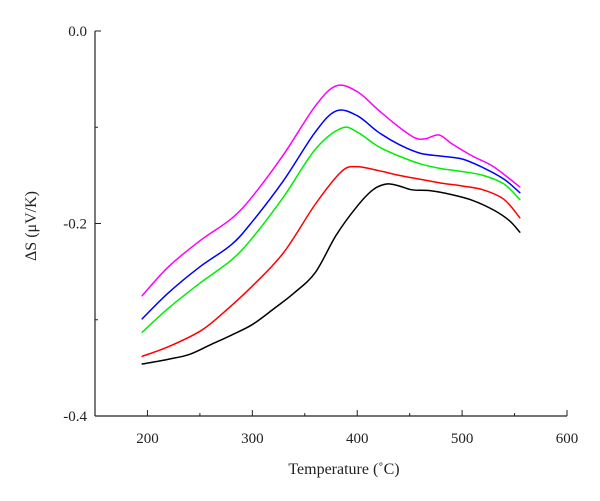 The height and width of the screenshot is (501, 600). What do you see at coordinates (567, 439) in the screenshot?
I see `x-tick-label: 600` at bounding box center [567, 439].